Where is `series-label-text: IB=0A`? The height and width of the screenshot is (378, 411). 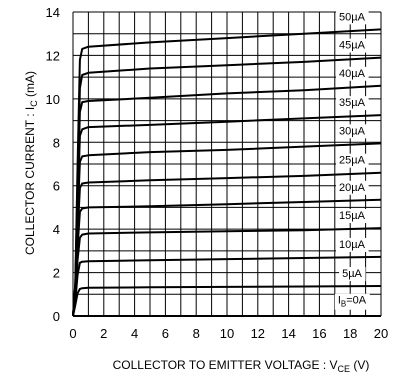
series-label-text: IB=0A is located at coordinates (352, 302).